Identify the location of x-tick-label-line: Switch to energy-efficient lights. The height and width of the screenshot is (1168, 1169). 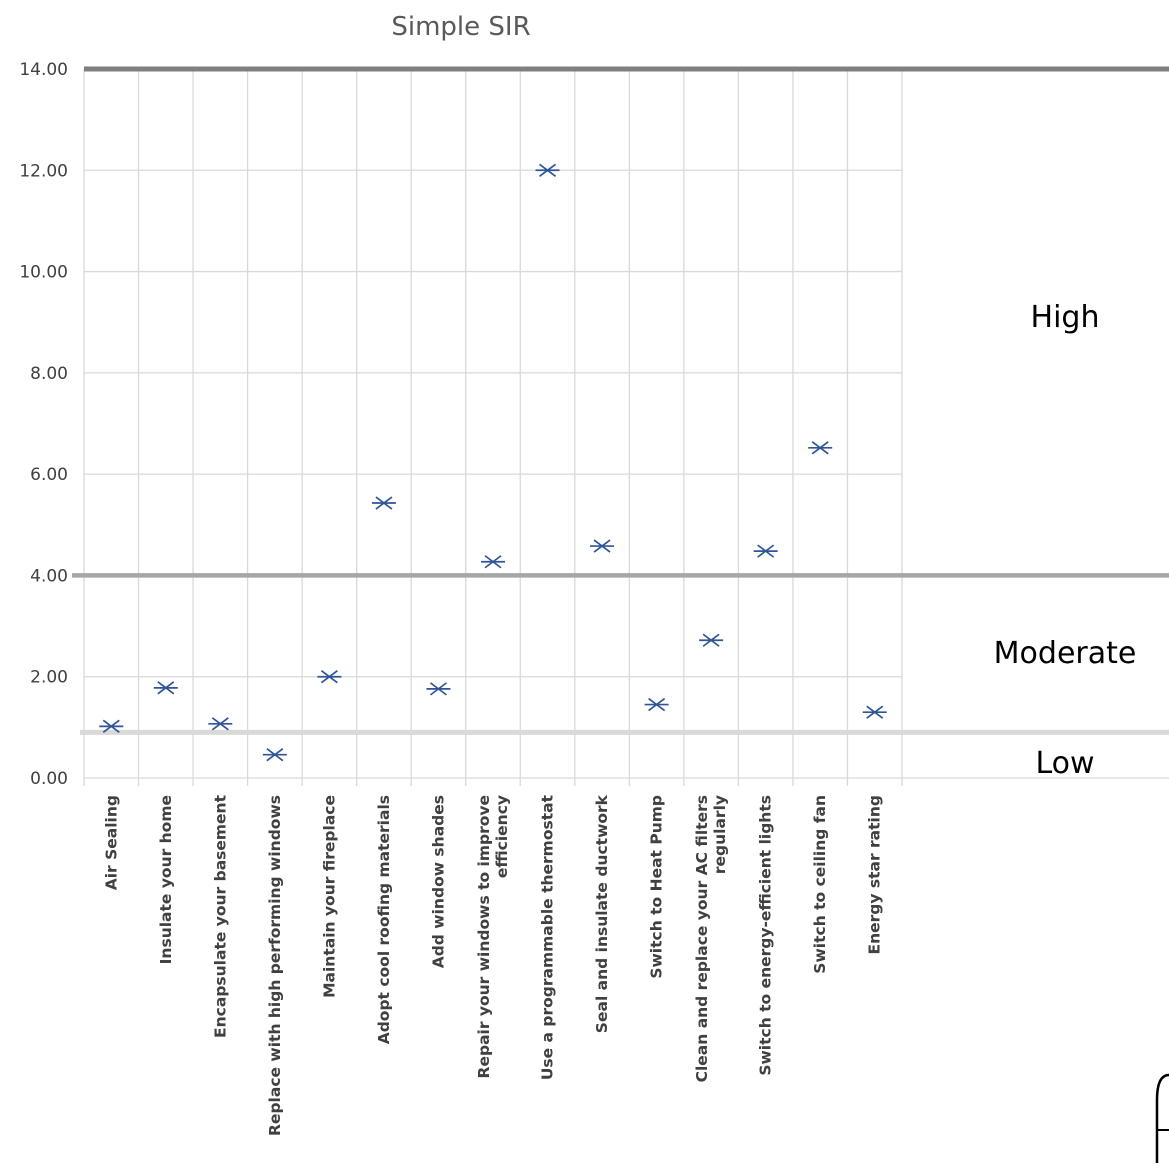
(766, 935).